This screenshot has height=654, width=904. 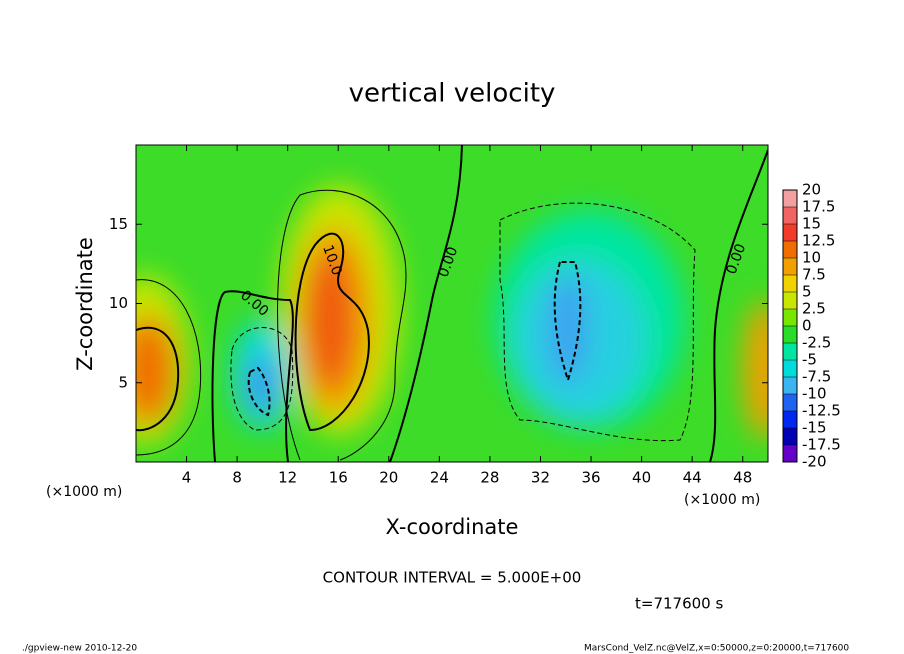 I want to click on y-tick-label: 15, so click(x=118, y=224).